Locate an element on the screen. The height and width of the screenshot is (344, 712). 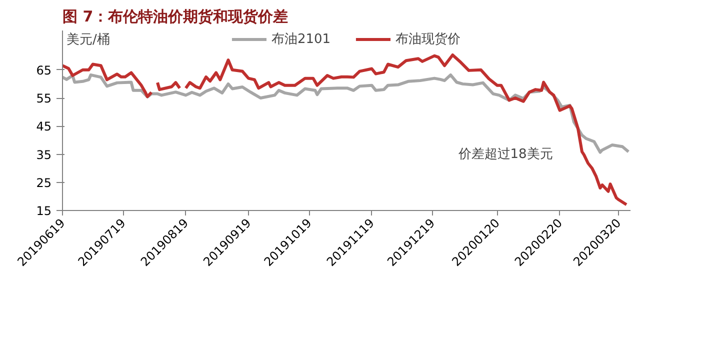
y-tick-label: 15 is located at coordinates (44, 211).